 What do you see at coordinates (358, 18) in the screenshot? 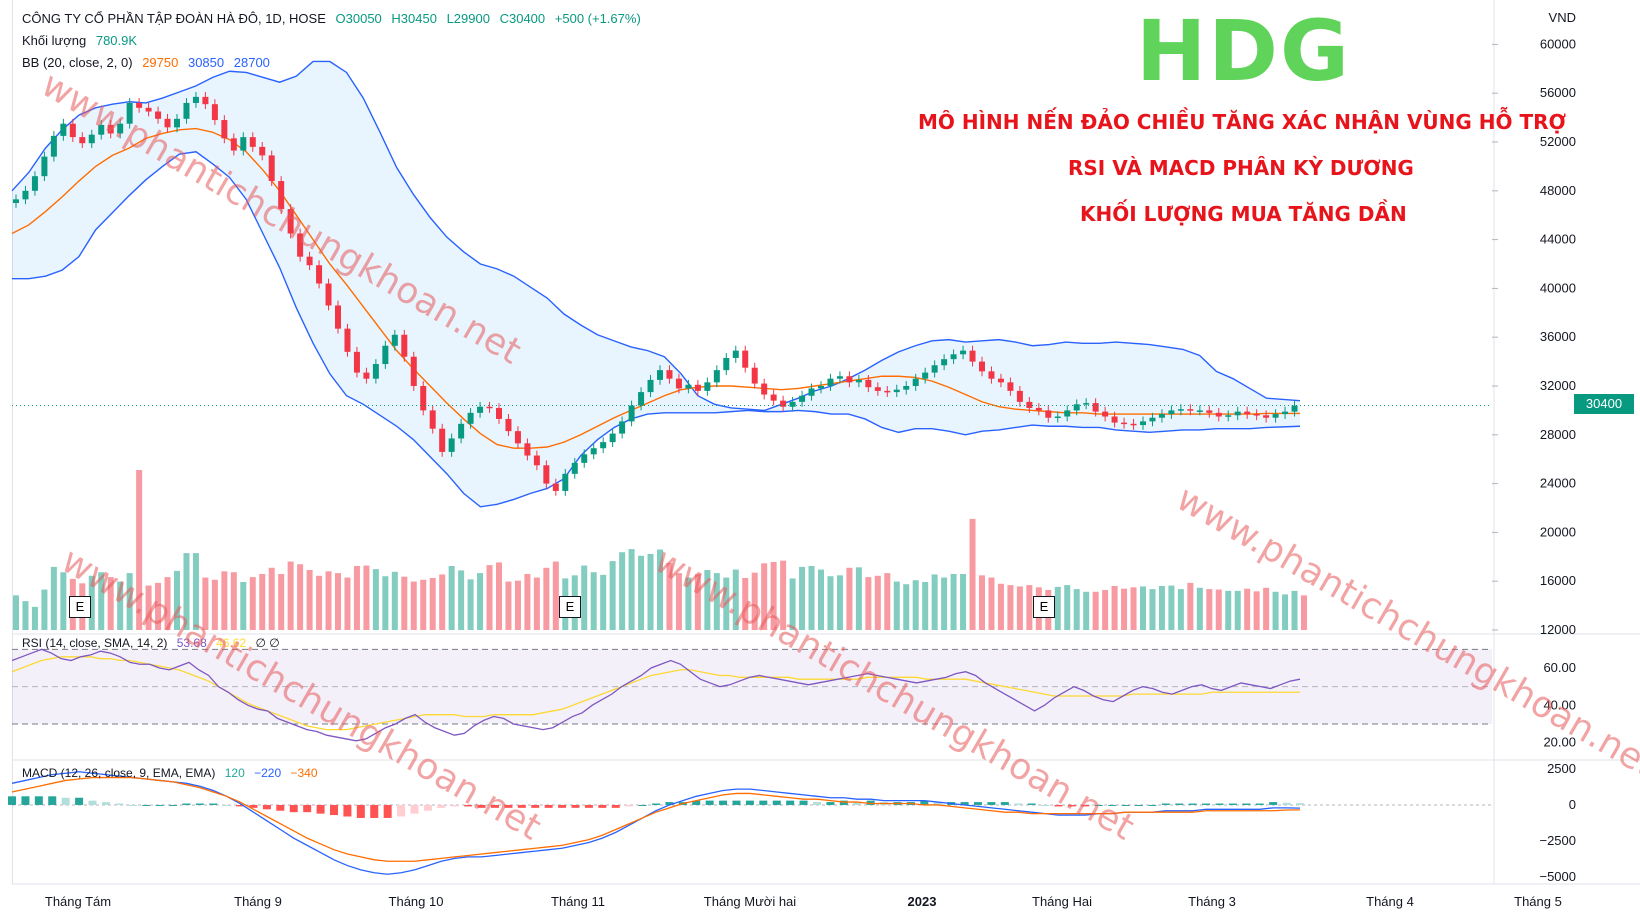
I see `open-value: O30050` at bounding box center [358, 18].